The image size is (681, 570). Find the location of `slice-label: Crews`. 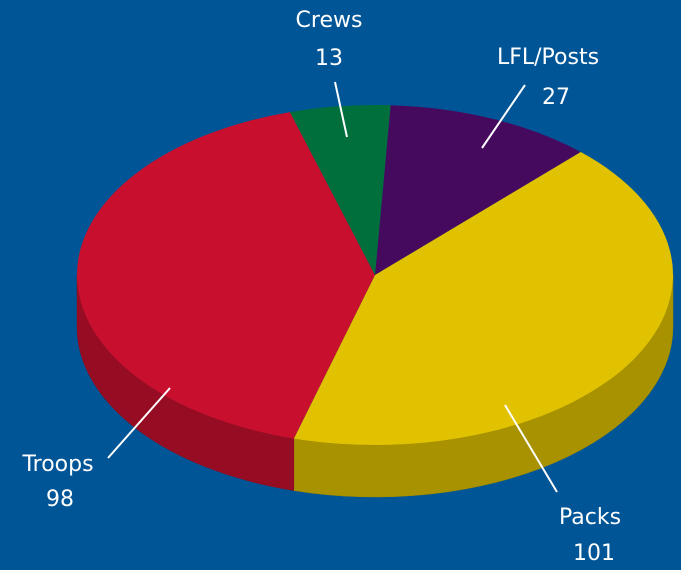

slice-label: Crews is located at coordinates (329, 20).